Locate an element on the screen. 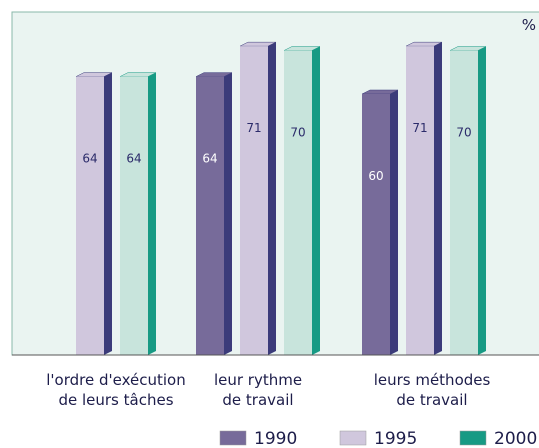  unit-label: % is located at coordinates (529, 25).